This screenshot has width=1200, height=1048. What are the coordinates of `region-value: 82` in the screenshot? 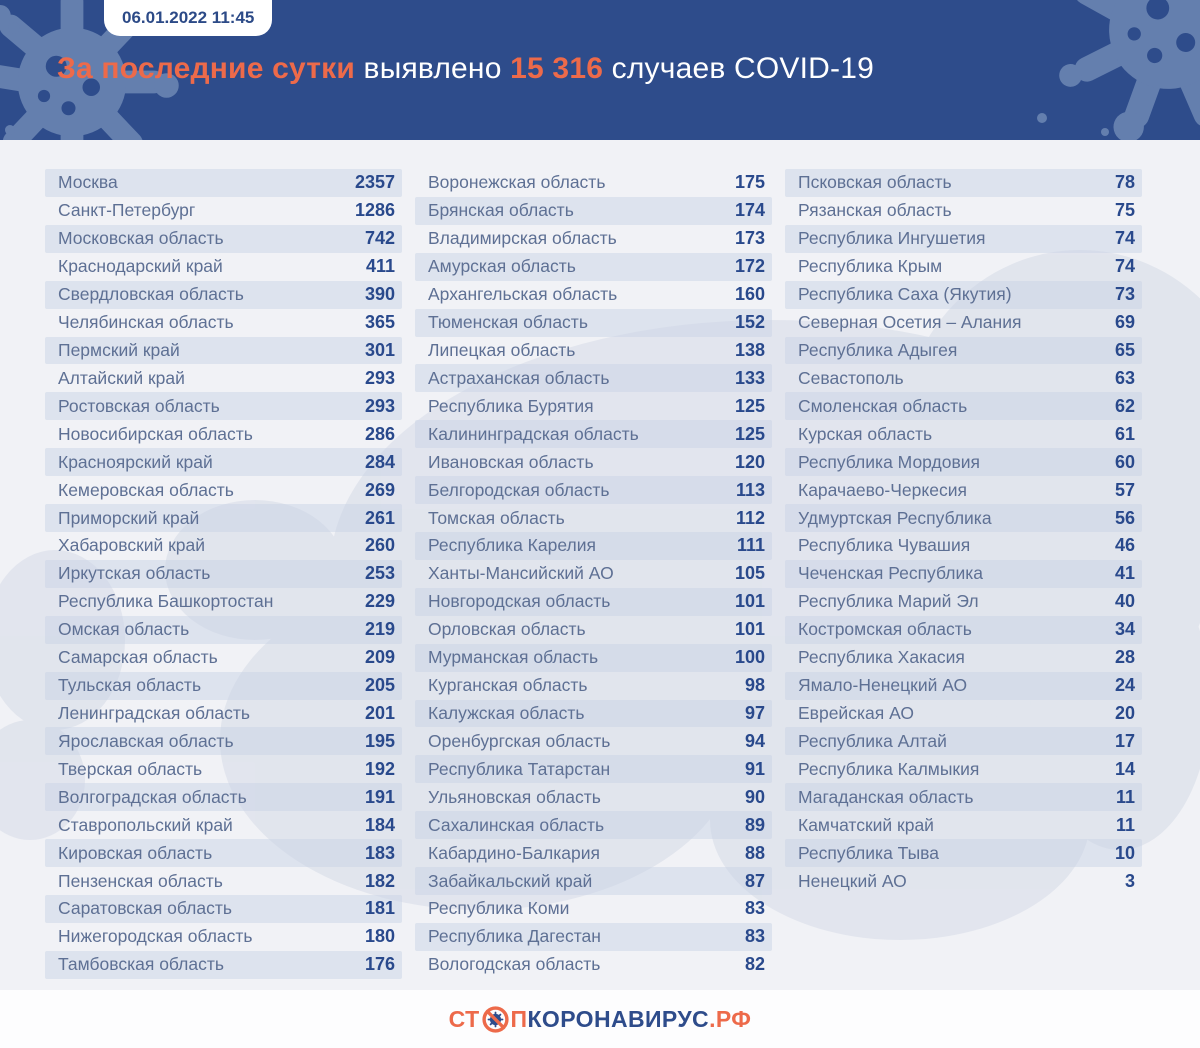 It's located at (754, 964).